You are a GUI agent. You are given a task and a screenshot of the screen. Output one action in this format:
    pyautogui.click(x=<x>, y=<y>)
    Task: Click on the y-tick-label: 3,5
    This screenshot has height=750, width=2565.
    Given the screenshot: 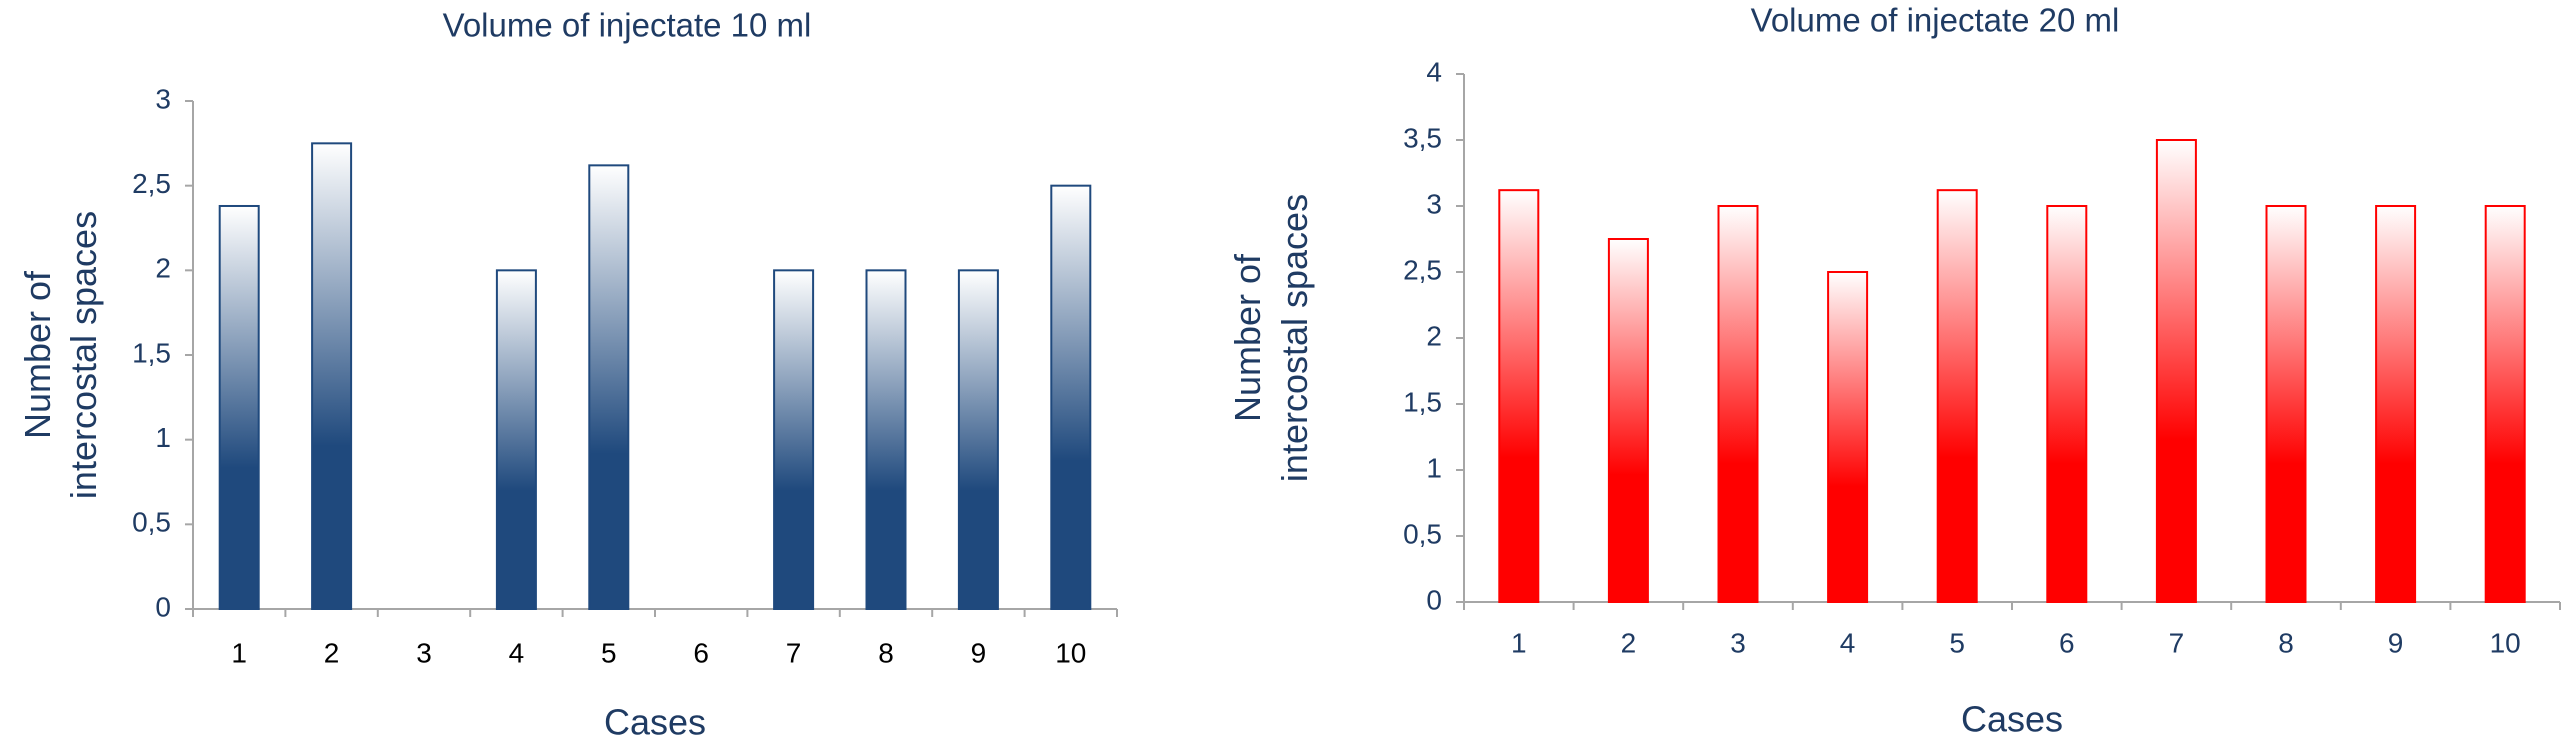 What is the action you would take?
    pyautogui.click(x=1422, y=137)
    